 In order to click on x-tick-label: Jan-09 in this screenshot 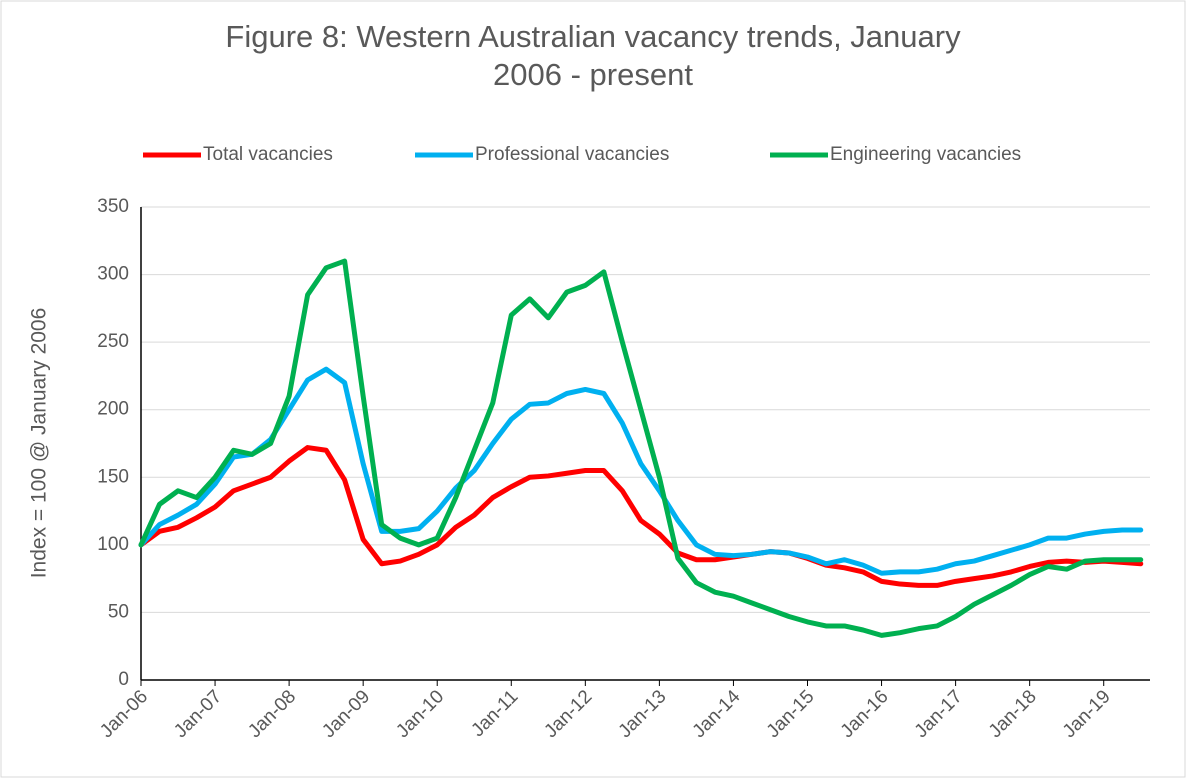, I will do `click(346, 714)`.